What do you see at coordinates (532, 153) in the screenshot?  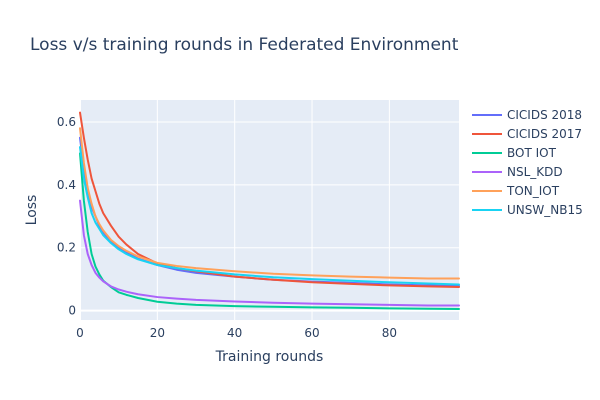 I see `legend-label: BOT IOT` at bounding box center [532, 153].